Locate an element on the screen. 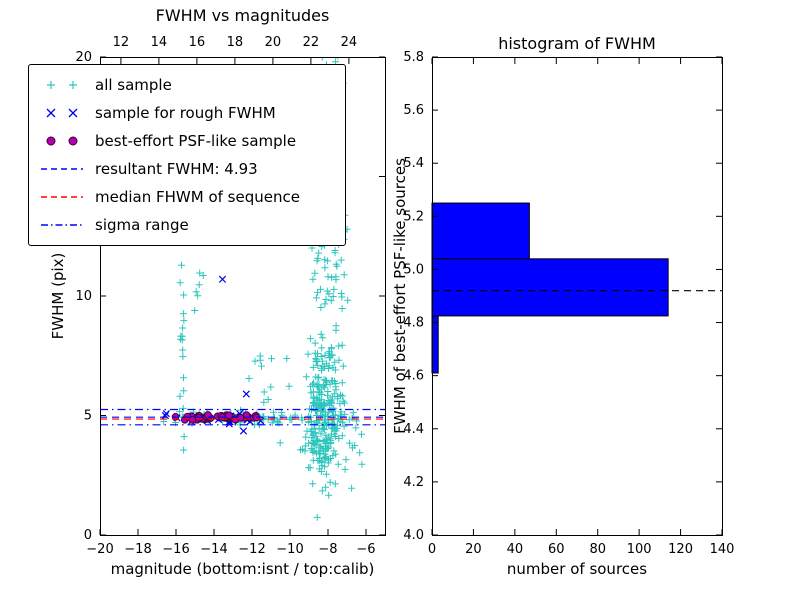 The width and height of the screenshot is (800, 600). legend-label-psf-sample: best-effort PSF-like sample is located at coordinates (196, 141).